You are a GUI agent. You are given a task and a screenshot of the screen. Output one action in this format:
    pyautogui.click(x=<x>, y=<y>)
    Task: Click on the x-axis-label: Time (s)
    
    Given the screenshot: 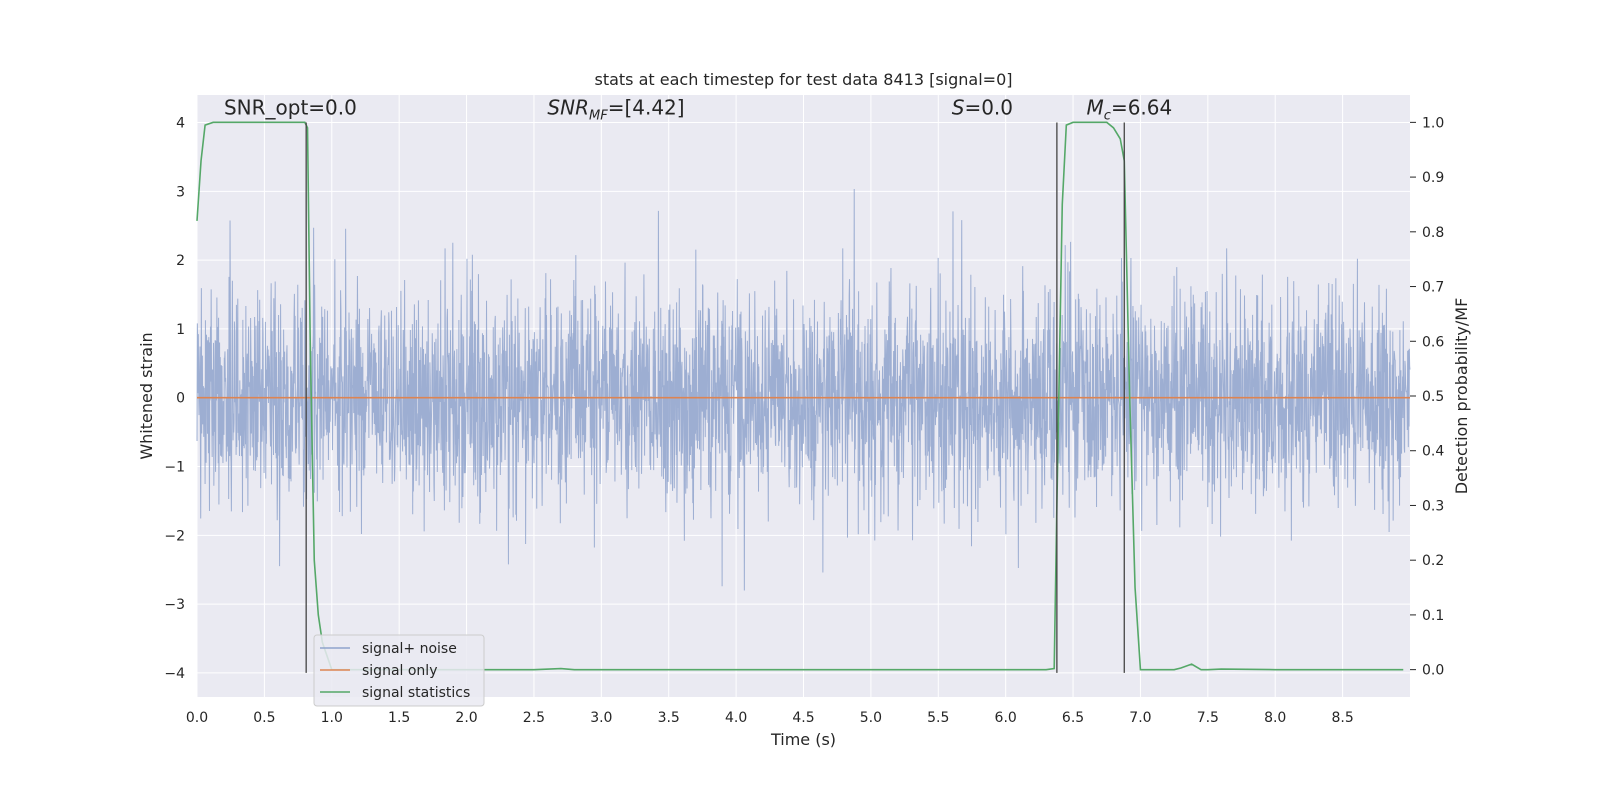 What is the action you would take?
    pyautogui.click(x=803, y=739)
    